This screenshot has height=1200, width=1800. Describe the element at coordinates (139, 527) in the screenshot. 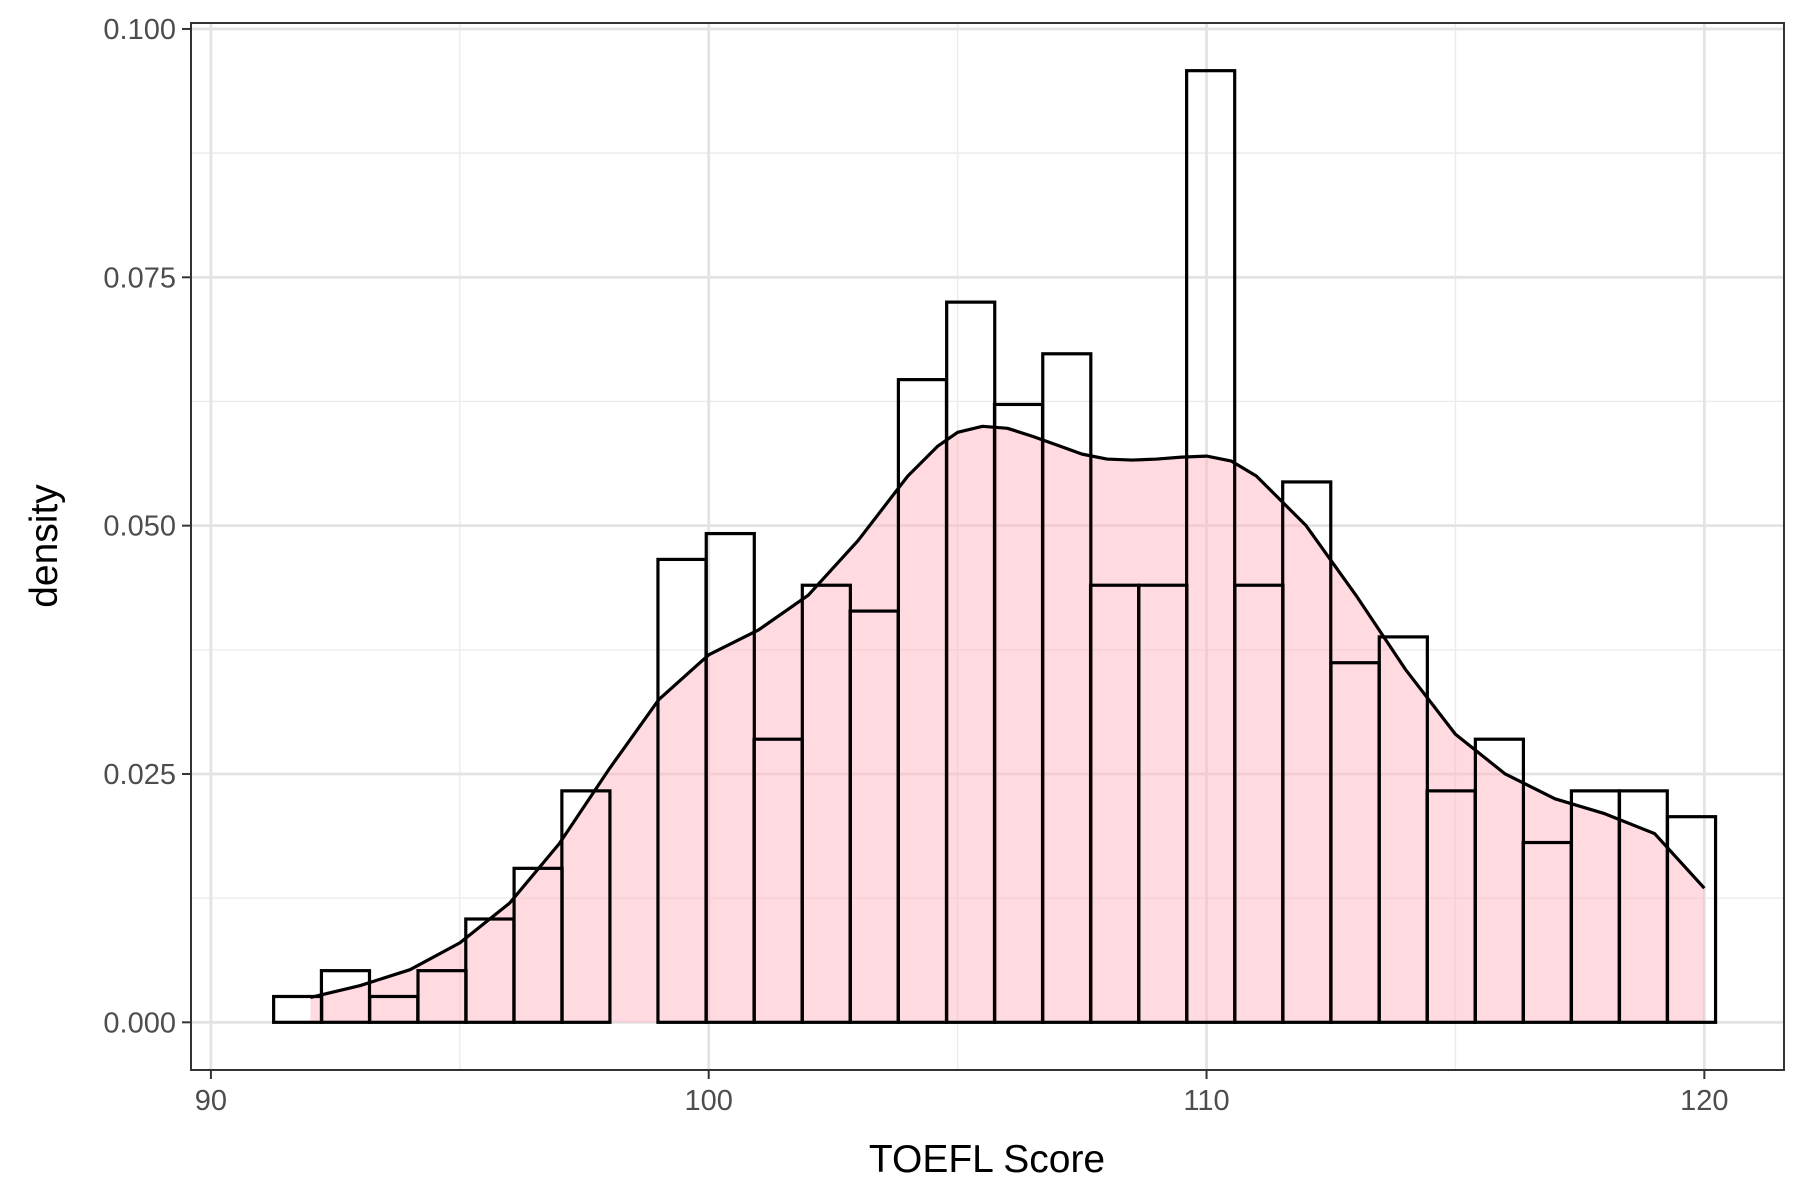

I see `y-tick-label: 0.050` at that location.